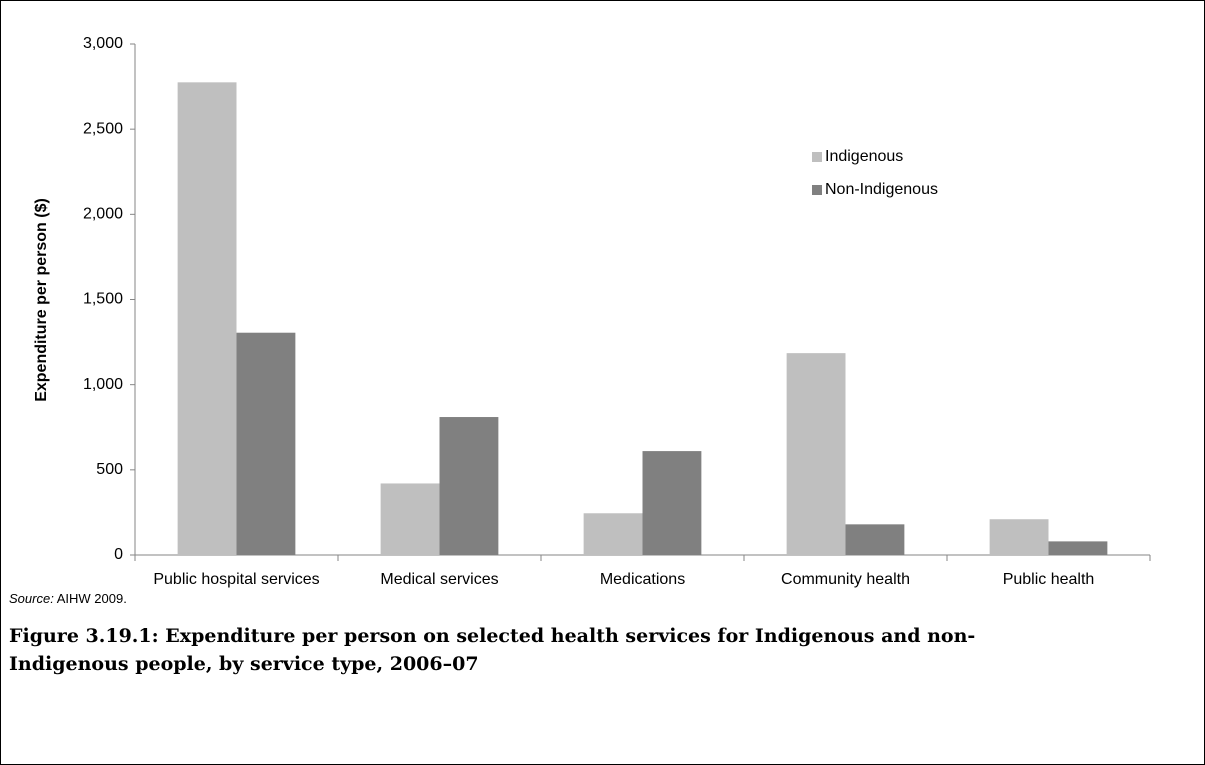 The width and height of the screenshot is (1205, 765). I want to click on legend-label: Indigenous, so click(864, 156).